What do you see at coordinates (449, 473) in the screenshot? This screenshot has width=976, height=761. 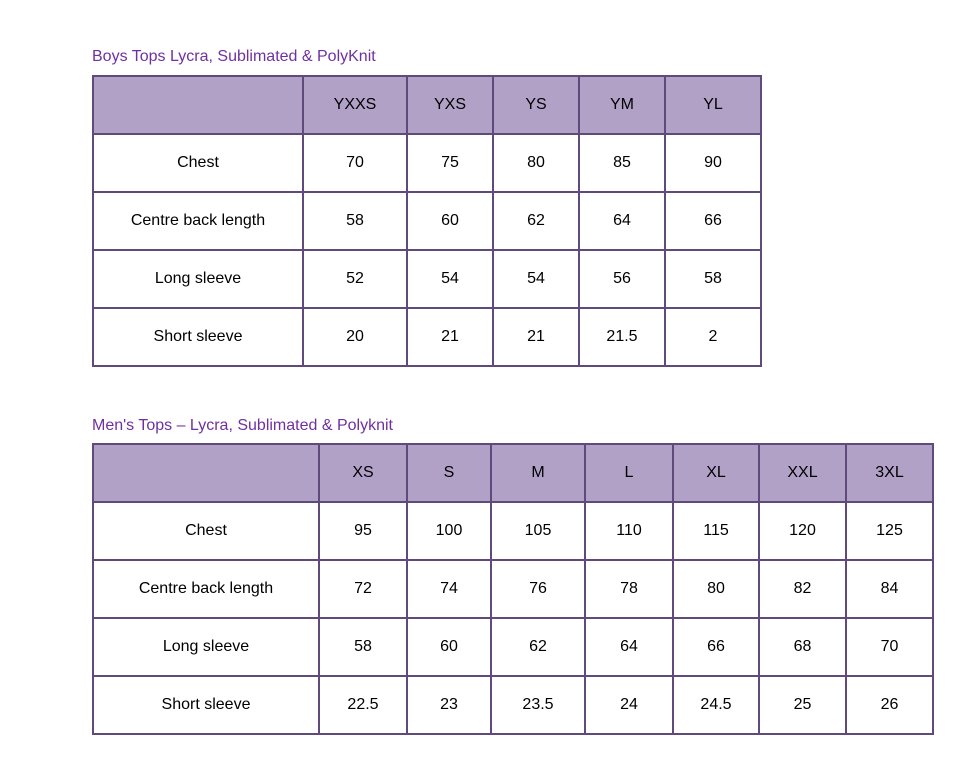 I see `mens-column-header-s: S` at bounding box center [449, 473].